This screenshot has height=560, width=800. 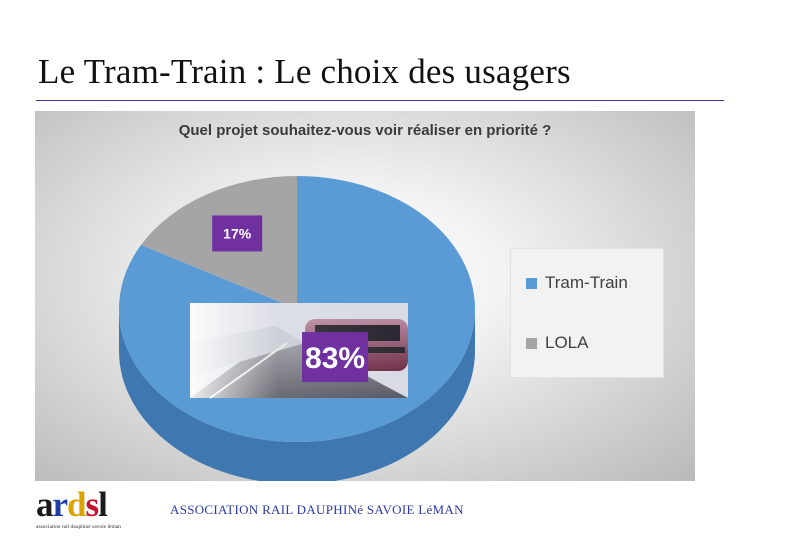 I want to click on data-label-badge-lola, so click(x=237, y=233).